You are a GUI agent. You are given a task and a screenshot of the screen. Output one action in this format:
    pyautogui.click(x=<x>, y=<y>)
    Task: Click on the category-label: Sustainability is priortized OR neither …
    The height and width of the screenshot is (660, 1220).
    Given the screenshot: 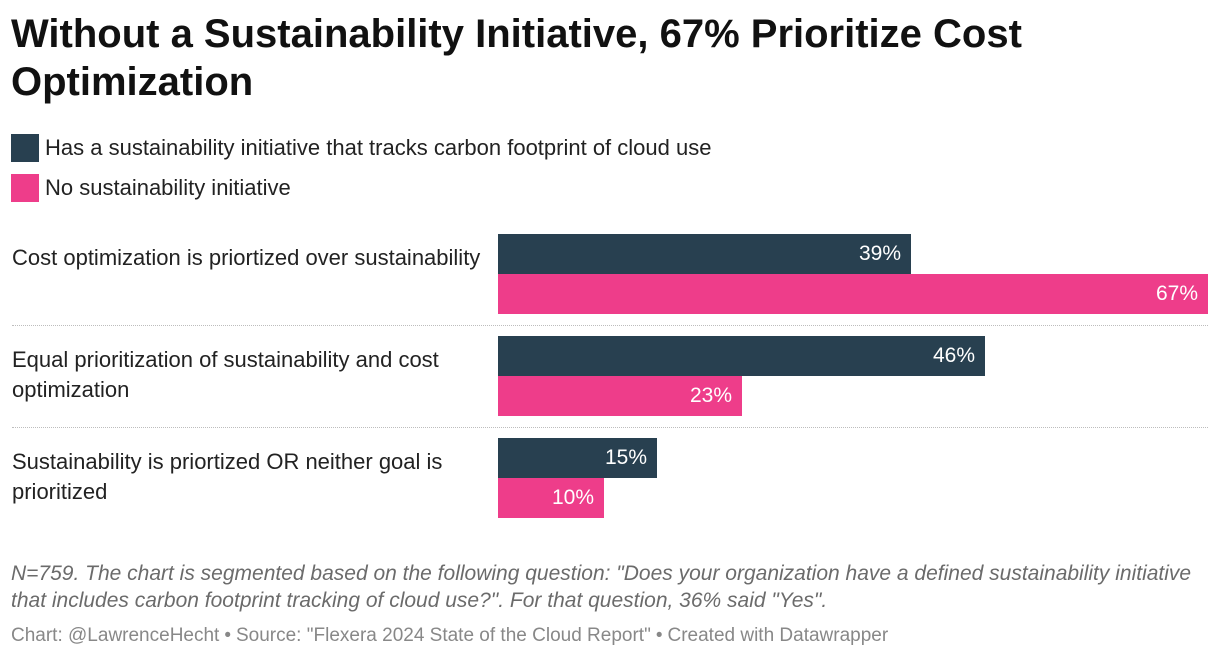 What is the action you would take?
    pyautogui.click(x=227, y=476)
    